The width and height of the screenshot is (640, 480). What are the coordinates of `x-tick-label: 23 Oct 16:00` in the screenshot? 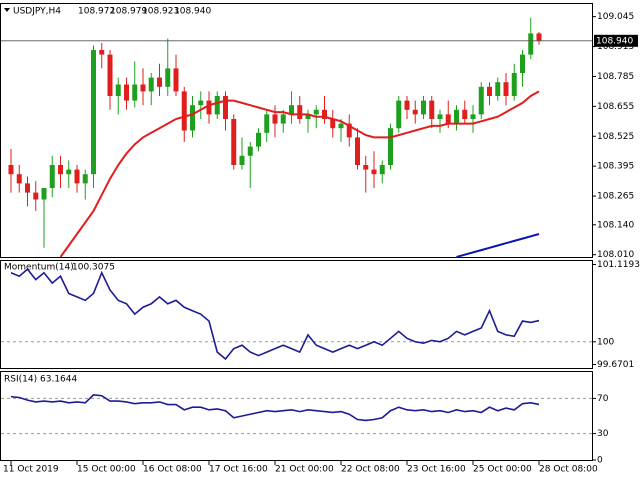 It's located at (436, 470).